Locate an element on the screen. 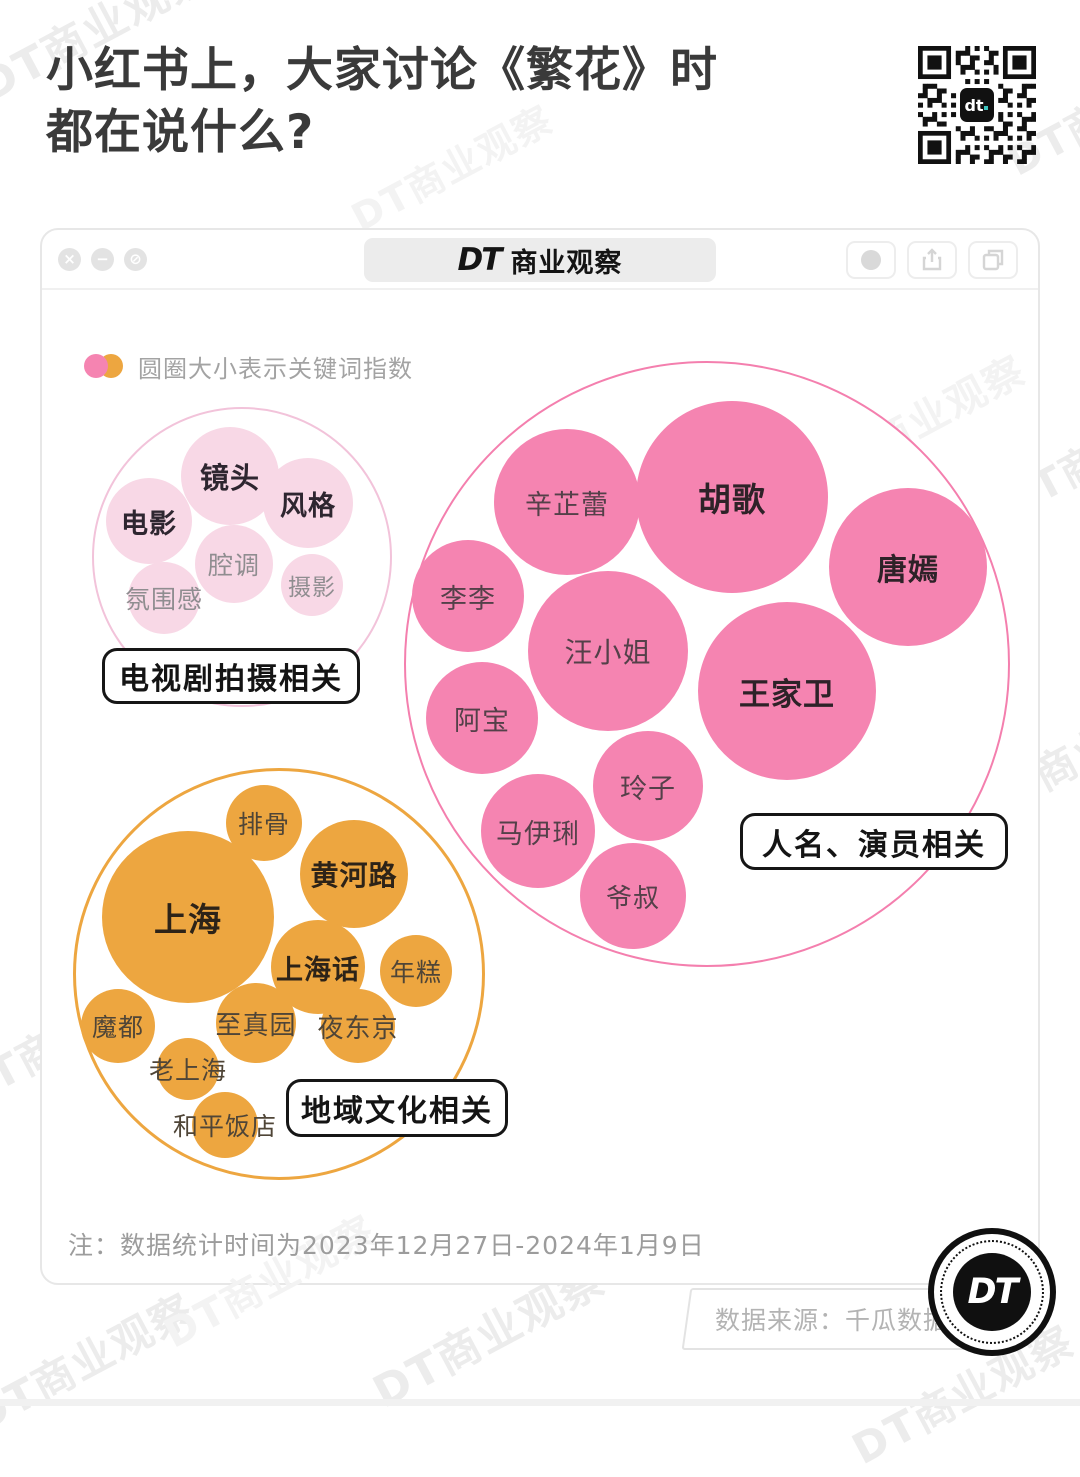  bubble-年糕: 年糕 is located at coordinates (416, 971).